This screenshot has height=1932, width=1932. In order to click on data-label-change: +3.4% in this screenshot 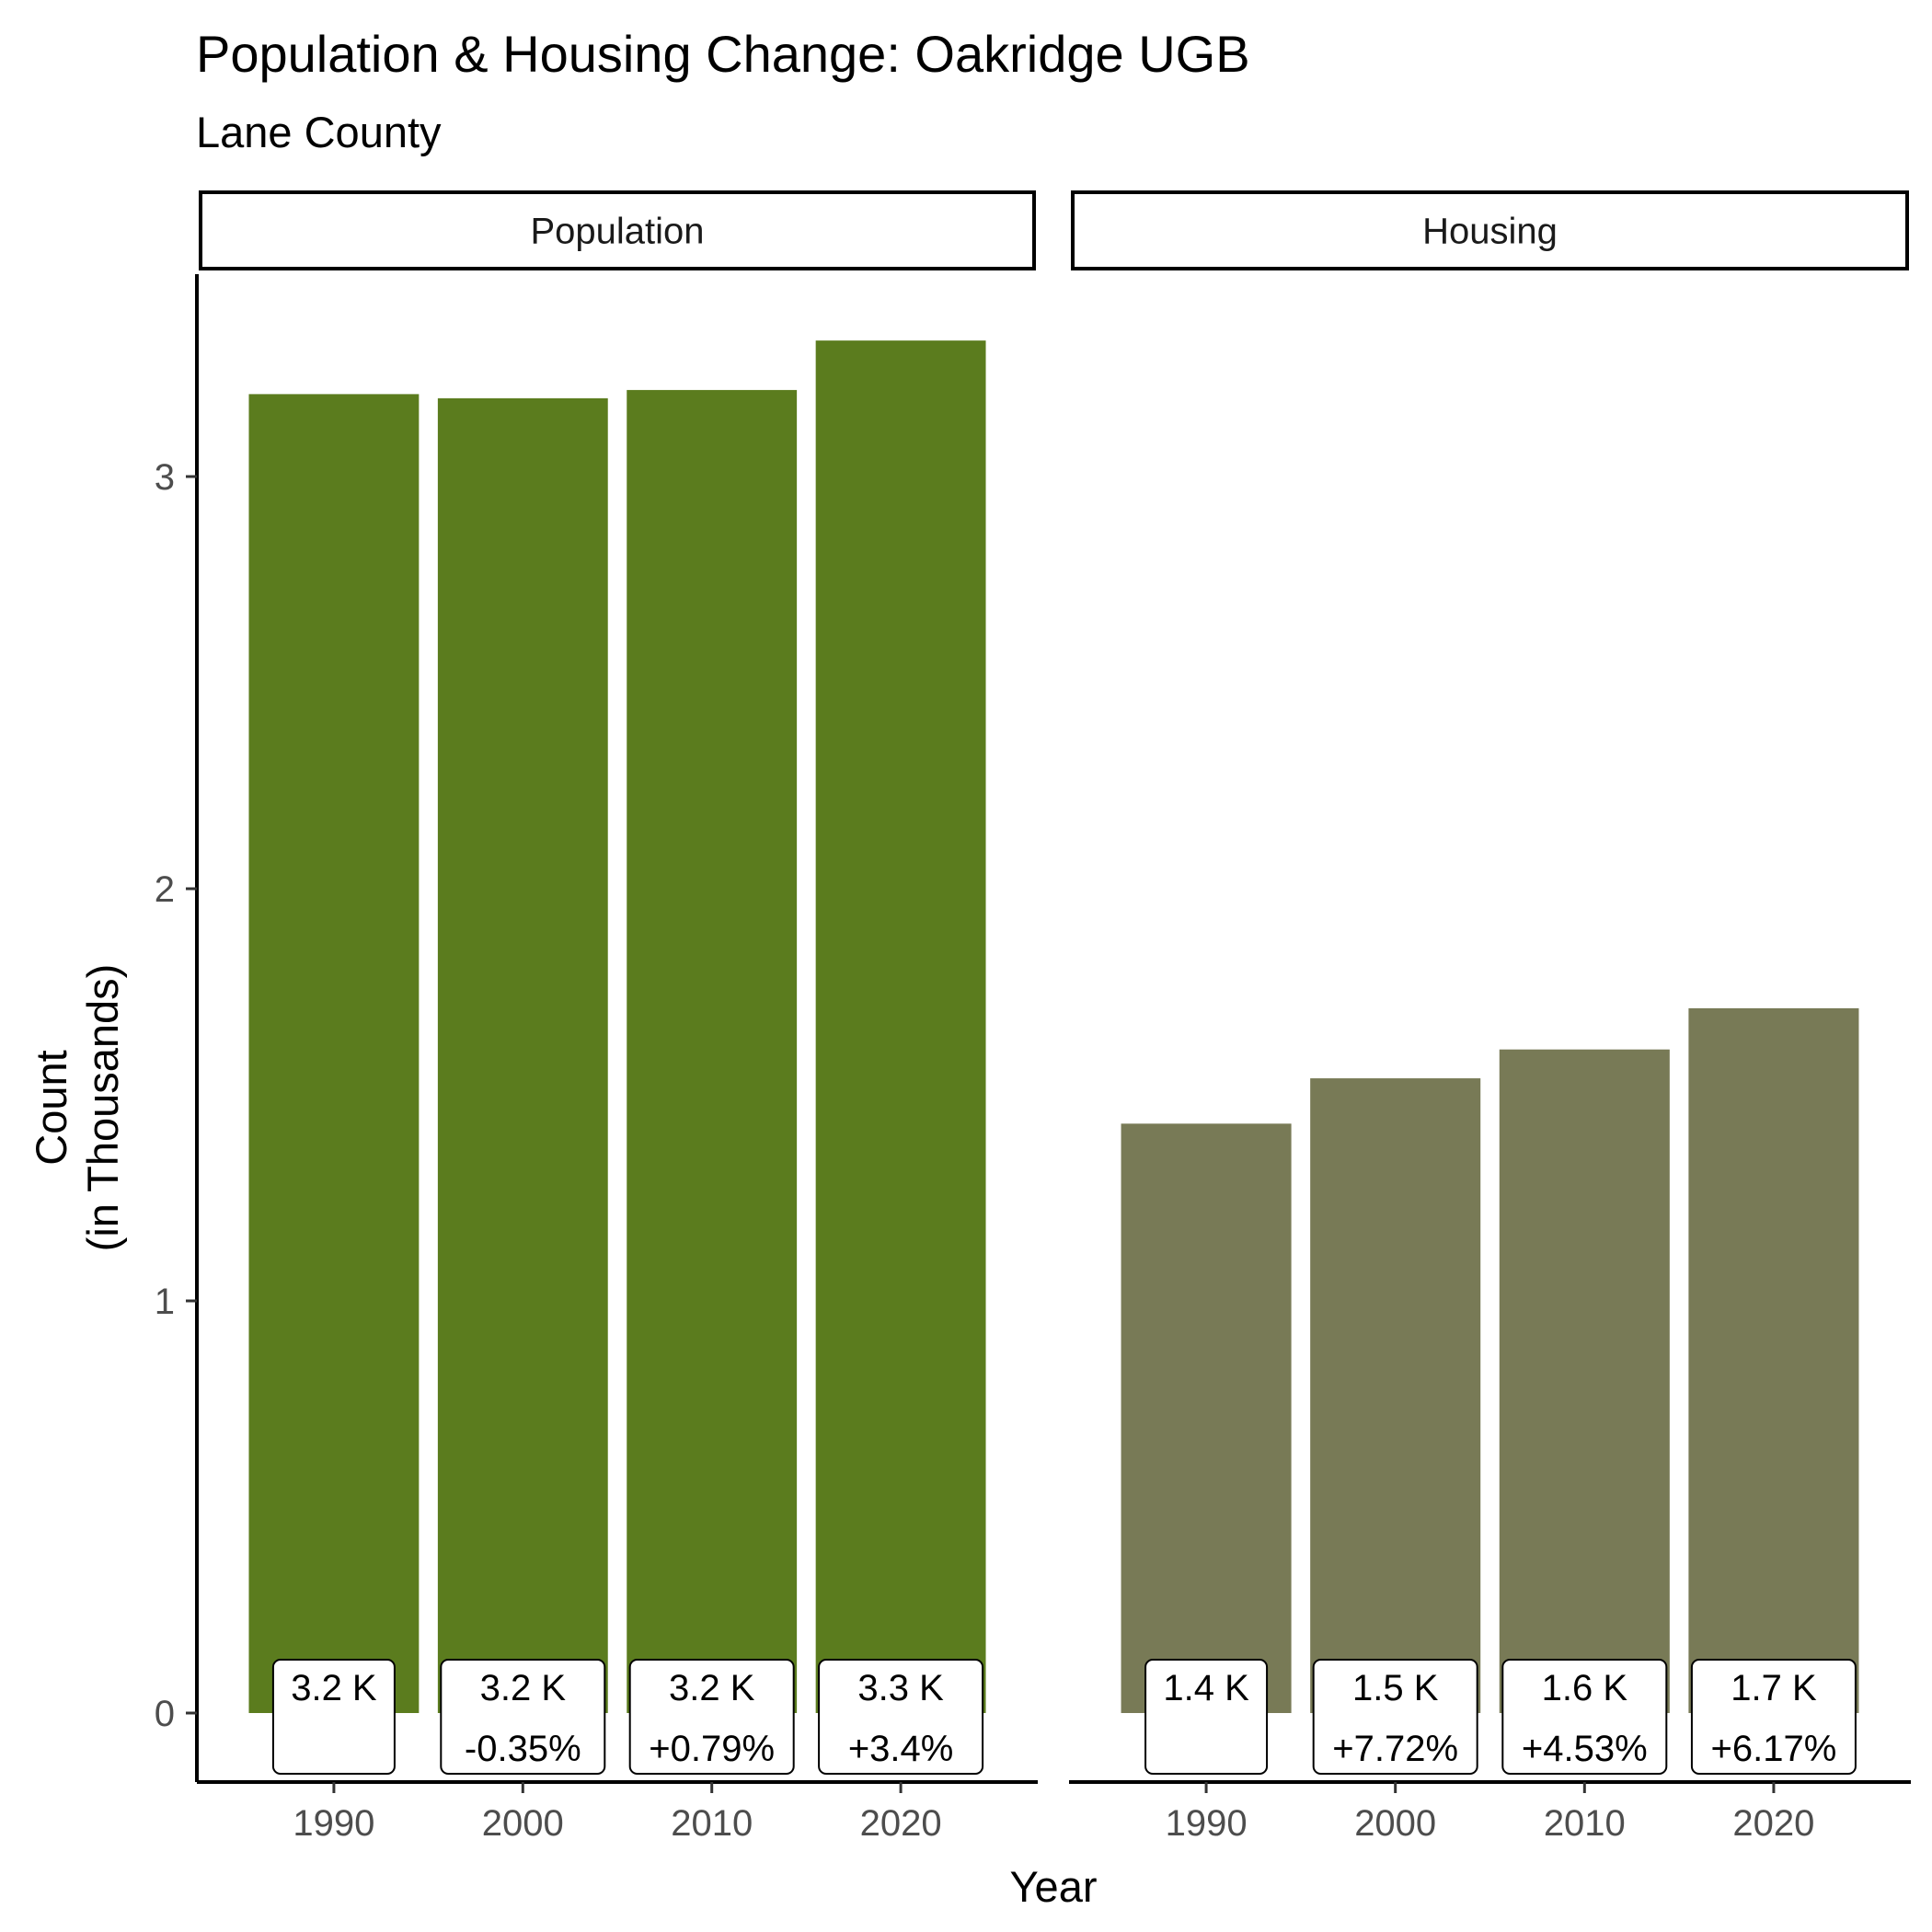, I will do `click(901, 1749)`.